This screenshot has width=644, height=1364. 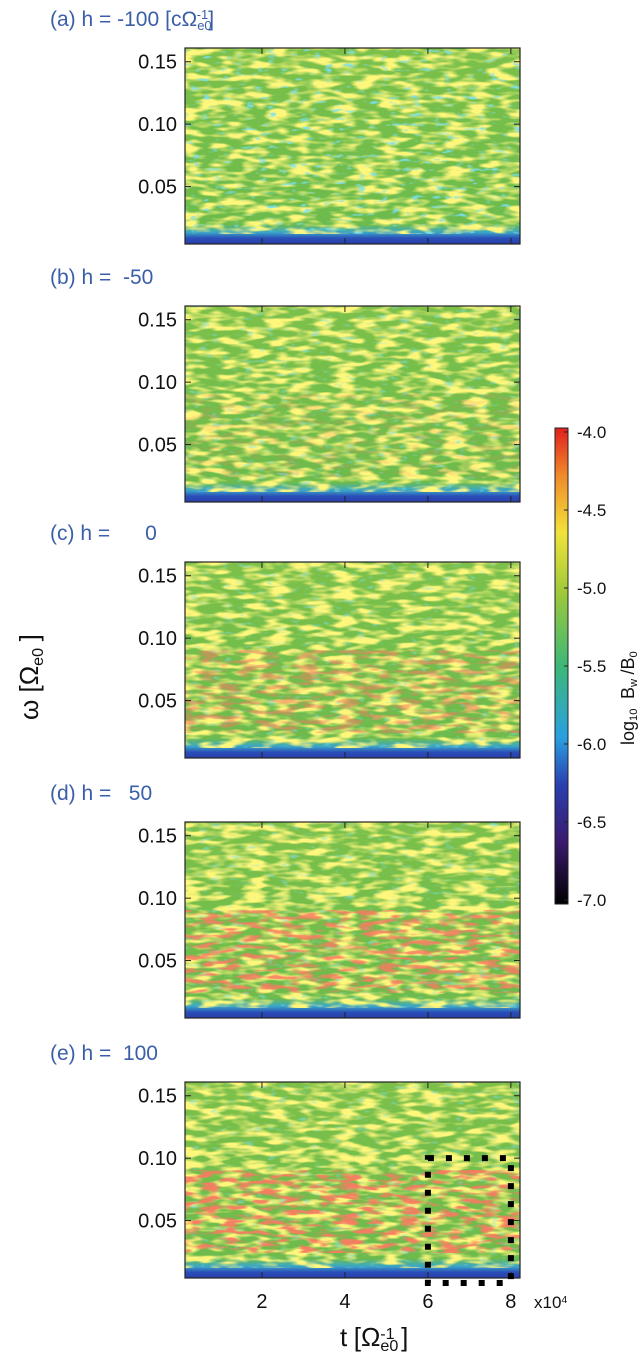 I want to click on colorbar-label-part: /B, so click(x=628, y=665).